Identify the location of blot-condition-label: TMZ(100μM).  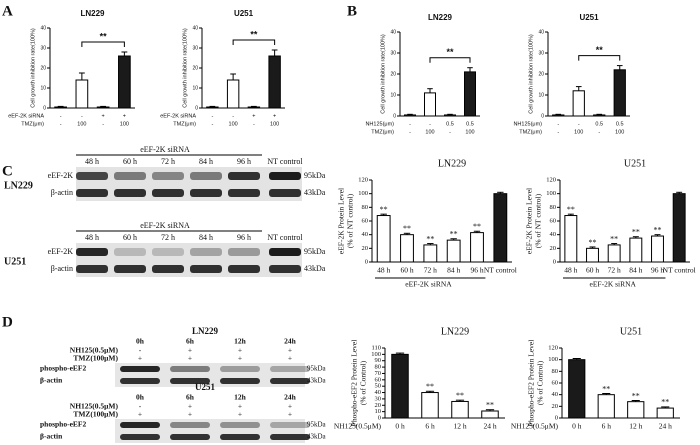
(95, 358).